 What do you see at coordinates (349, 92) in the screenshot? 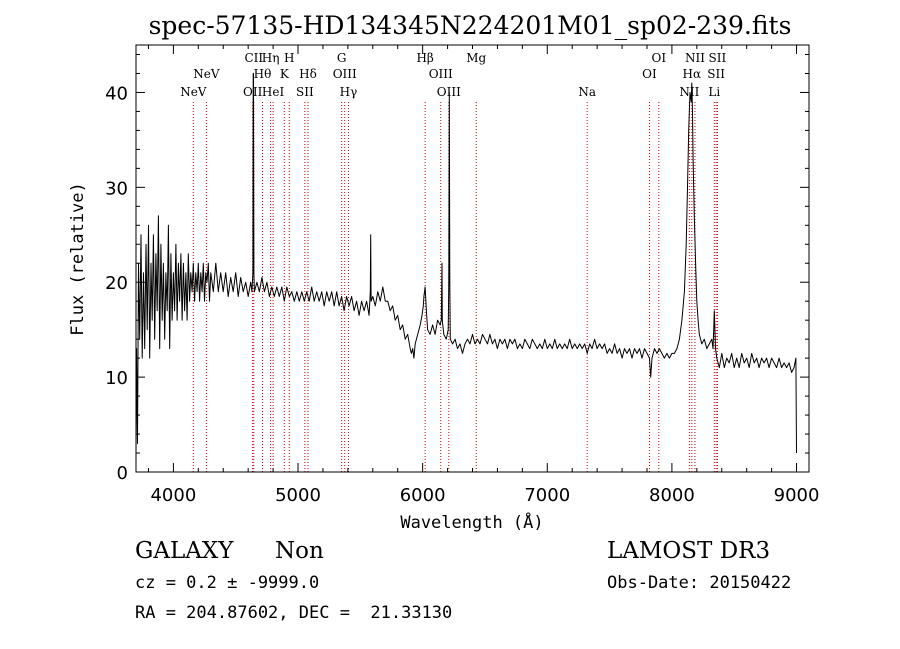
I see `line-marker-label: Hγ` at bounding box center [349, 92].